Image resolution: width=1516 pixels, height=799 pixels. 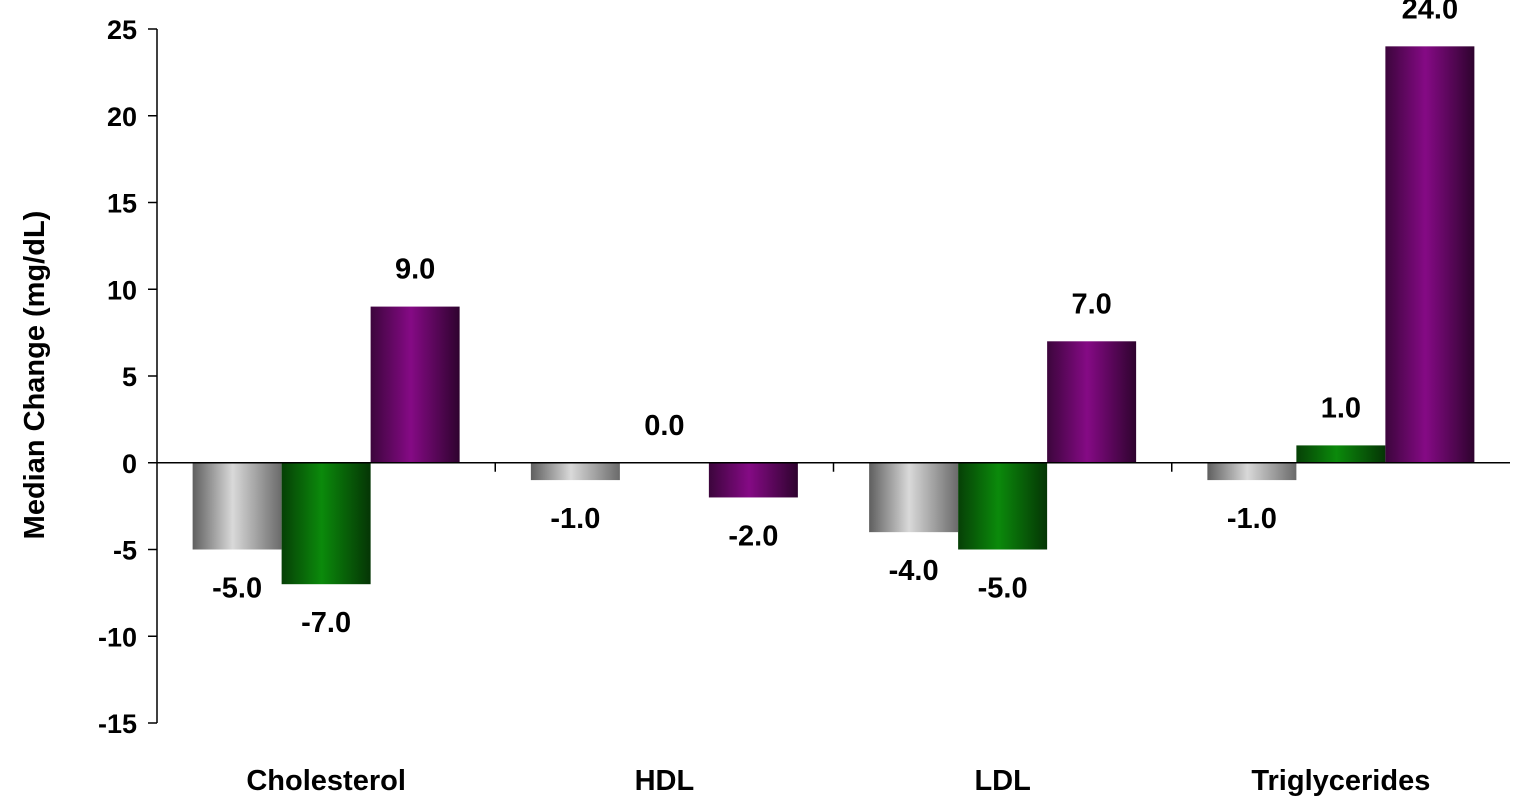 What do you see at coordinates (664, 426) in the screenshot?
I see `data-label: 0.0` at bounding box center [664, 426].